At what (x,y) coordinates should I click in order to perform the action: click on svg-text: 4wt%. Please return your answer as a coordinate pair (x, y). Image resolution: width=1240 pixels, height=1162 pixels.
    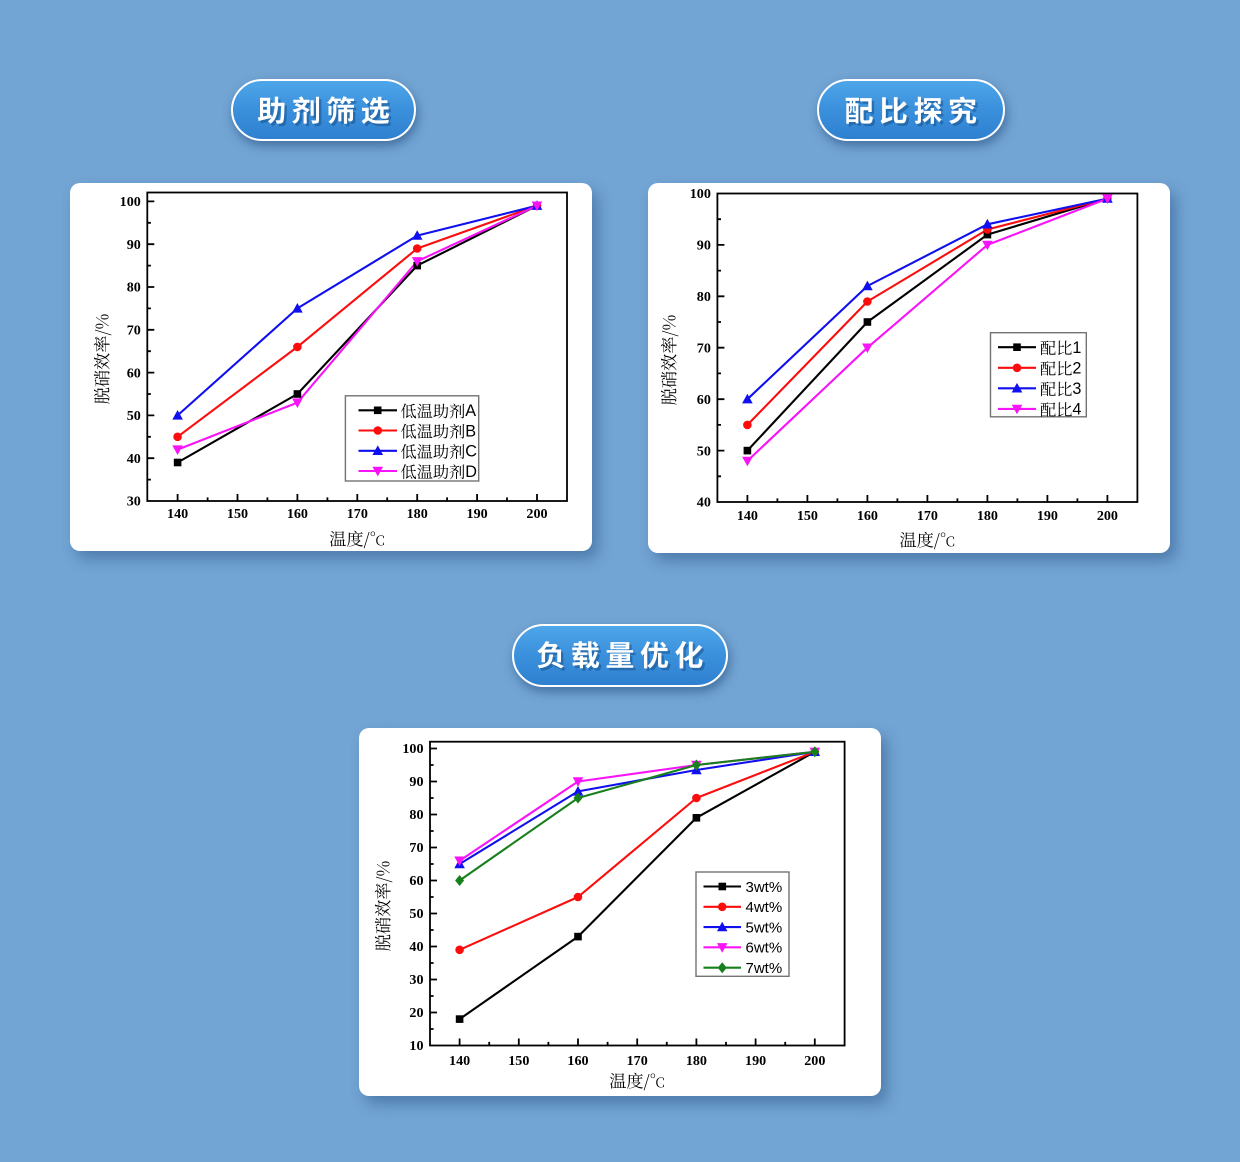
    Looking at the image, I should click on (764, 907).